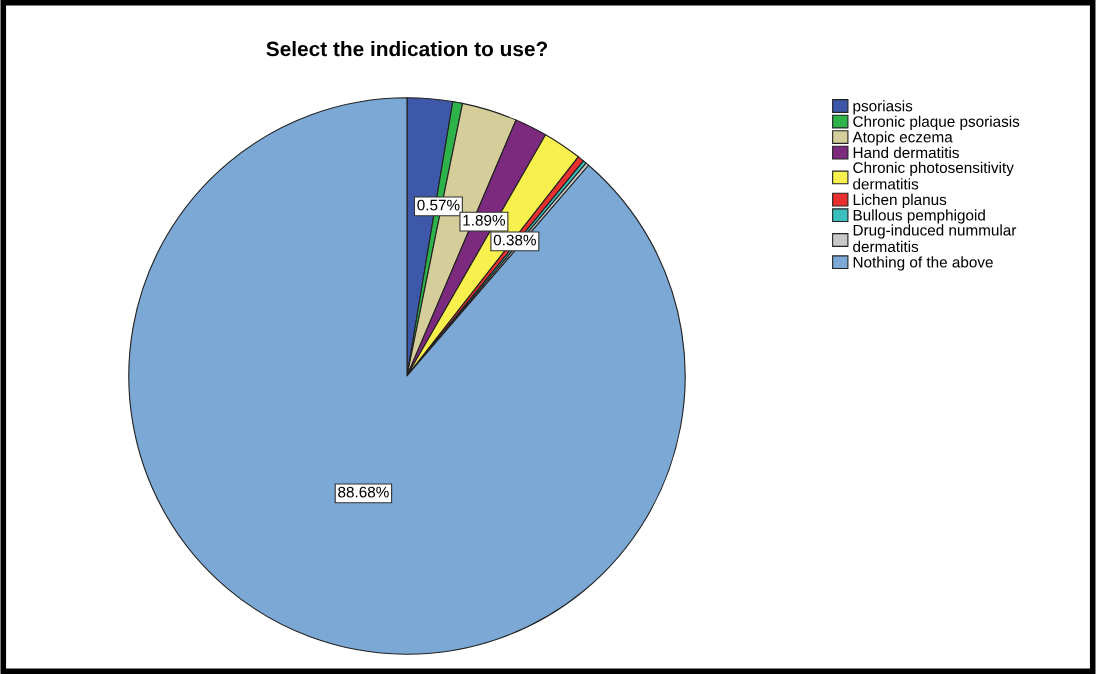 The width and height of the screenshot is (1096, 674). What do you see at coordinates (900, 201) in the screenshot?
I see `legend-label: Lichen planus` at bounding box center [900, 201].